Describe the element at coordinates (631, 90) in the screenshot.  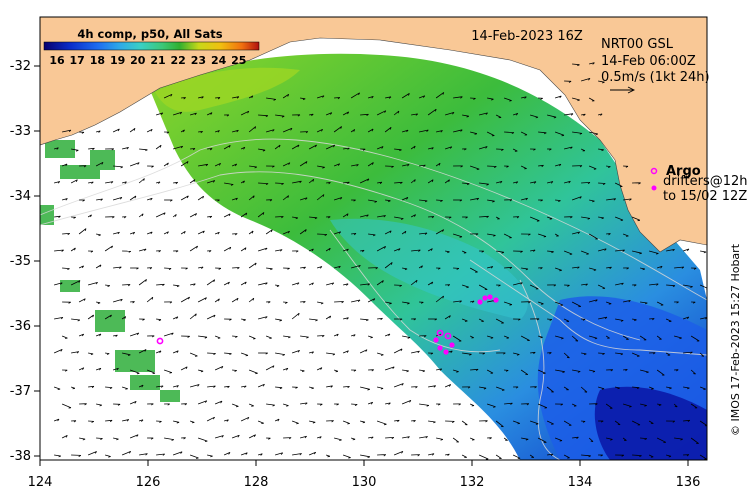
I see `vector-scale-arrowhead` at that location.